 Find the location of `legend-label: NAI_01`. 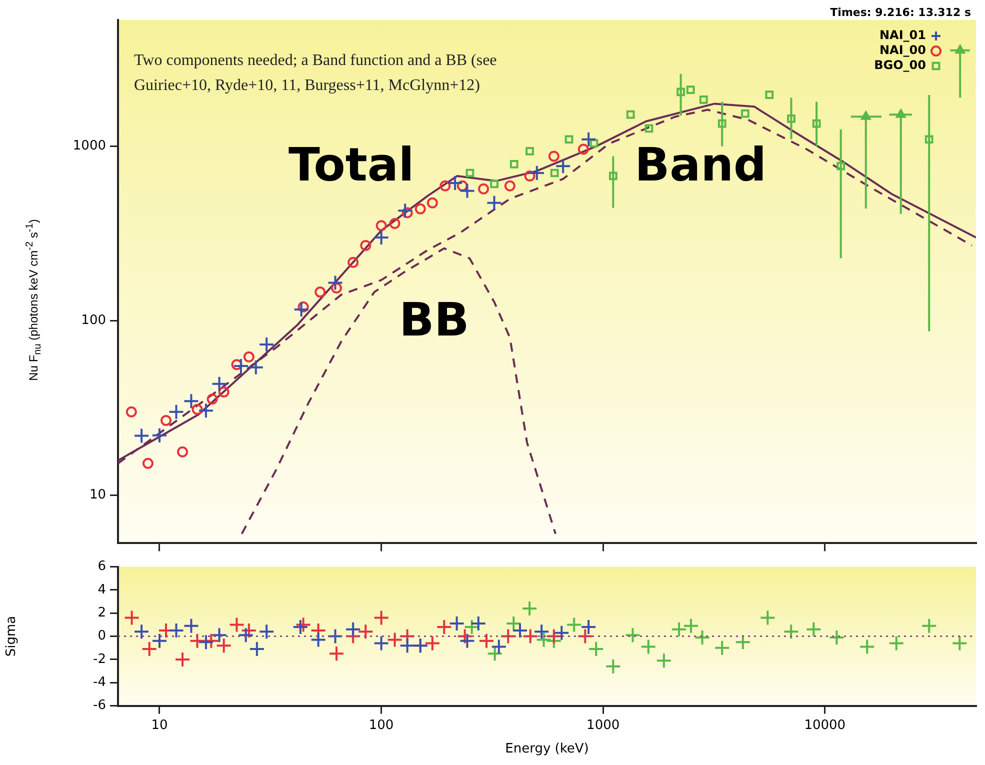

legend-label: NAI_01 is located at coordinates (903, 35).